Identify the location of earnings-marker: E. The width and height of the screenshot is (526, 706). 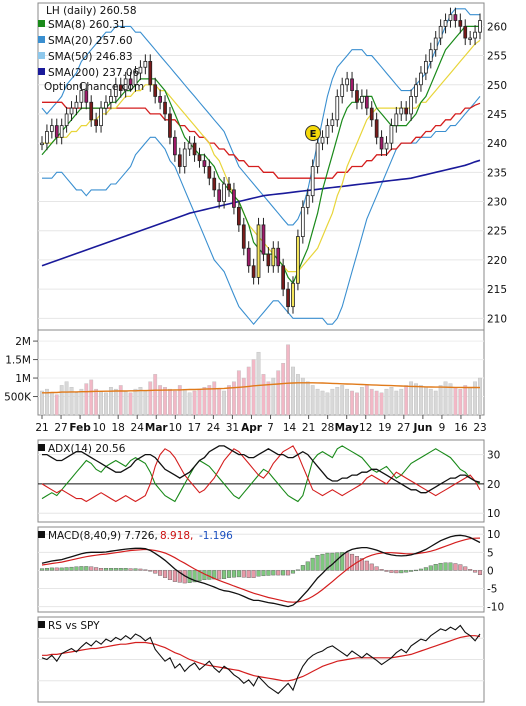
(313, 133).